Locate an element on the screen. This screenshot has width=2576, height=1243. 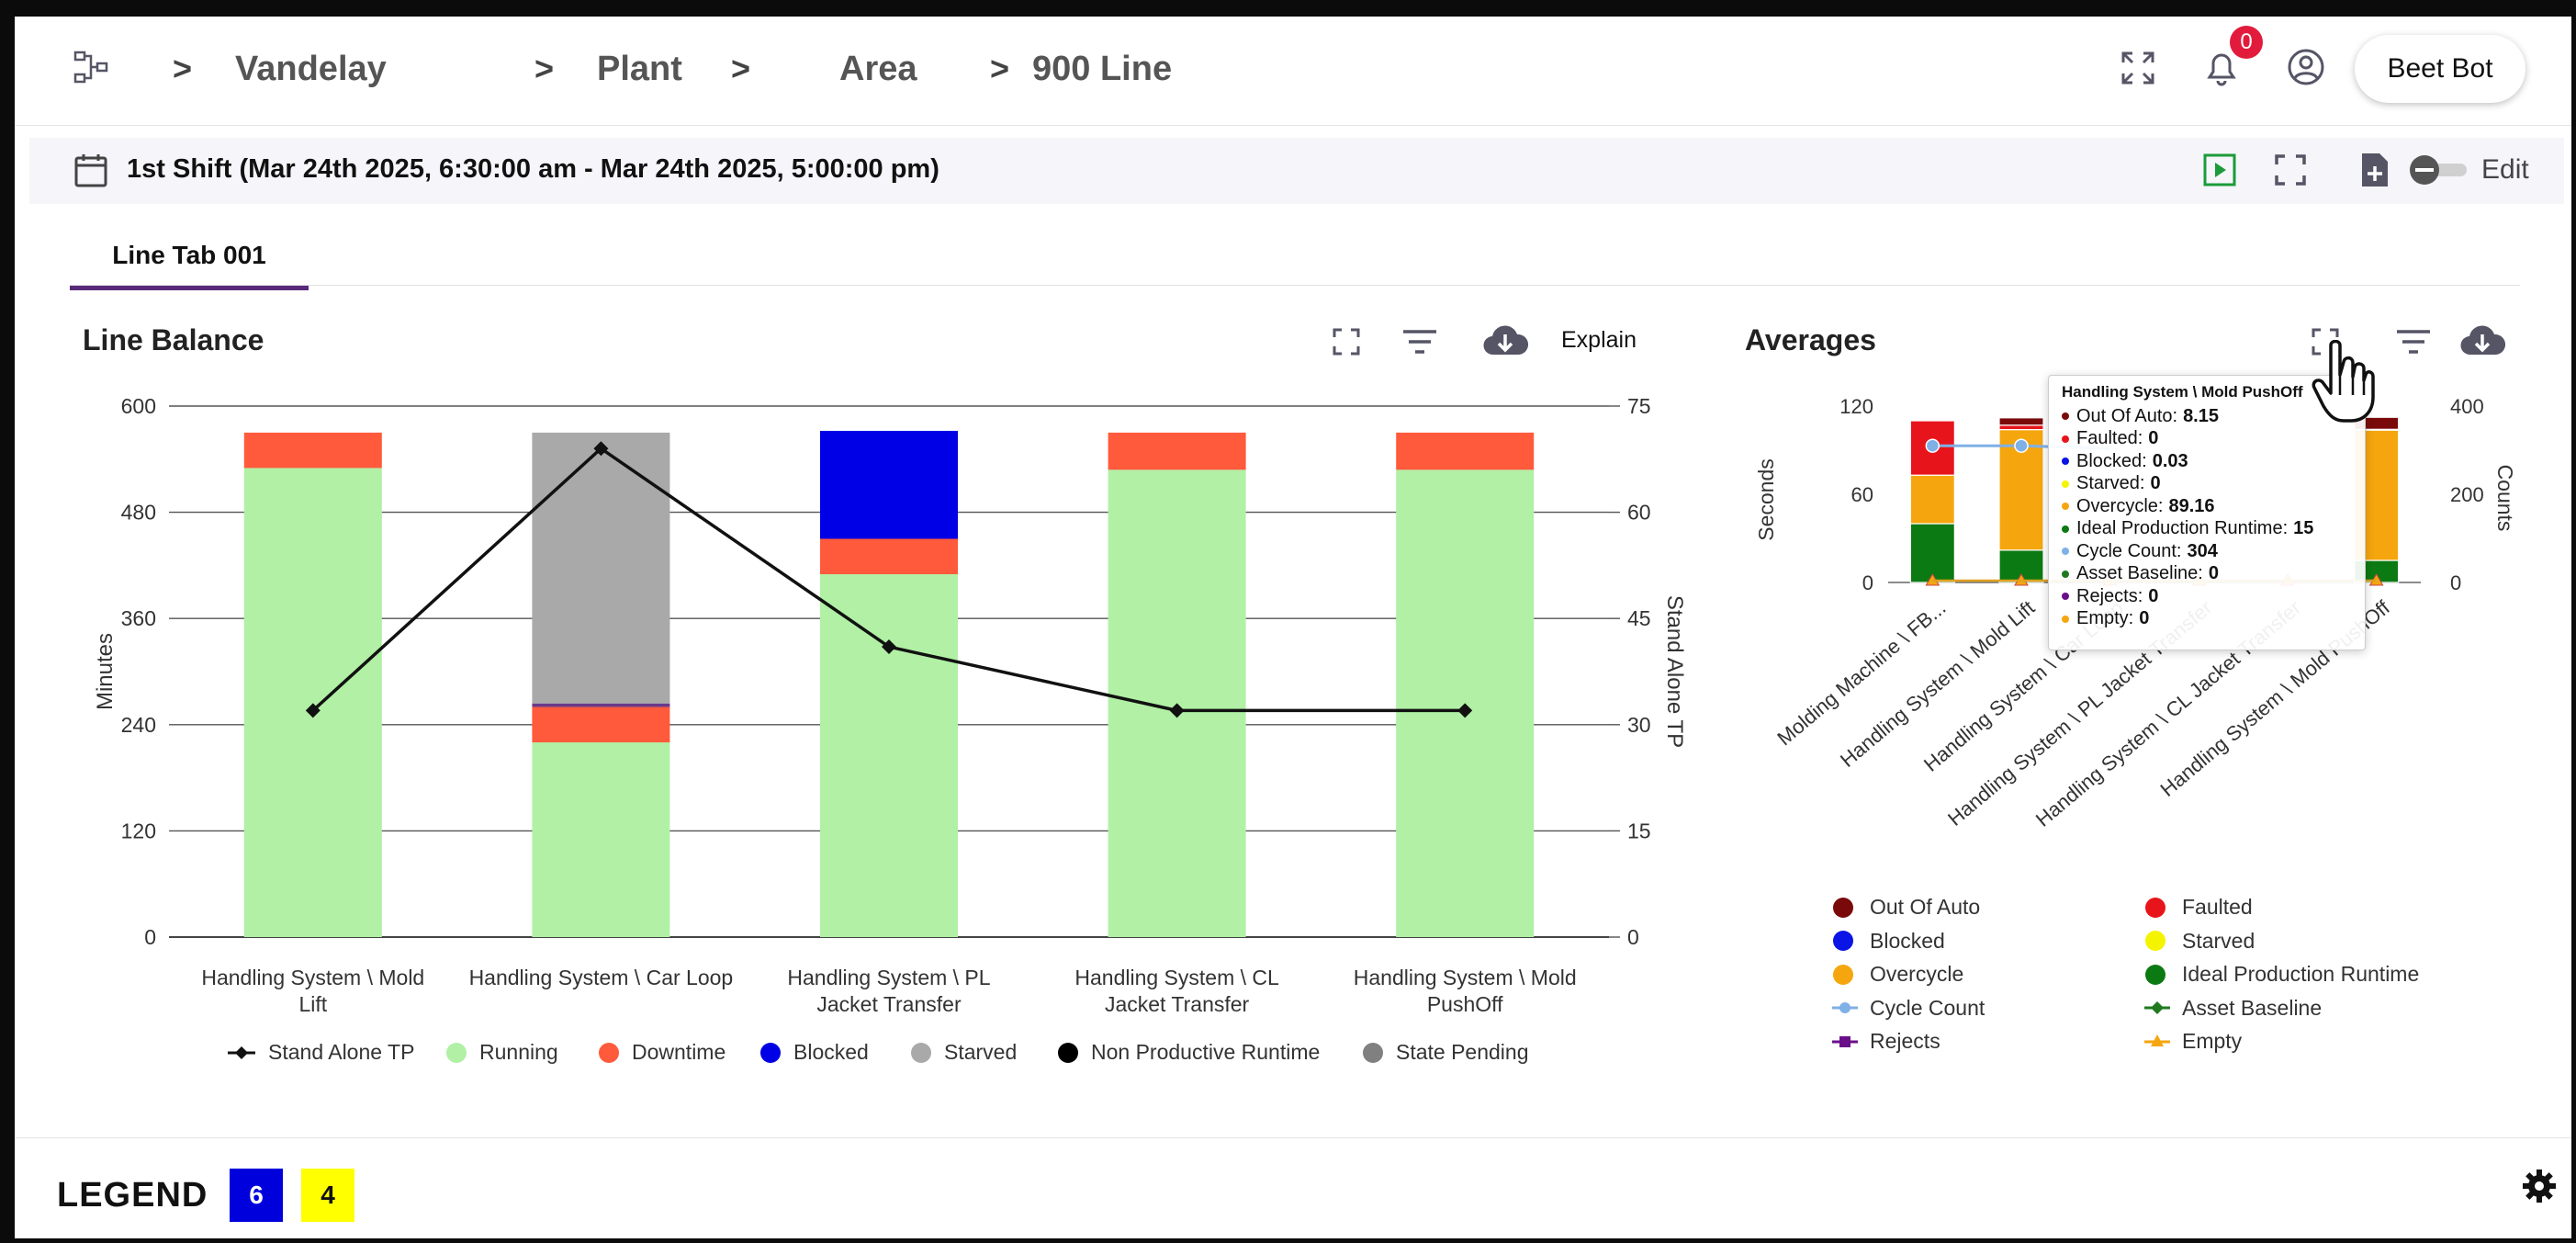
legend-item: Out Of Auto is located at coordinates (1905, 907).